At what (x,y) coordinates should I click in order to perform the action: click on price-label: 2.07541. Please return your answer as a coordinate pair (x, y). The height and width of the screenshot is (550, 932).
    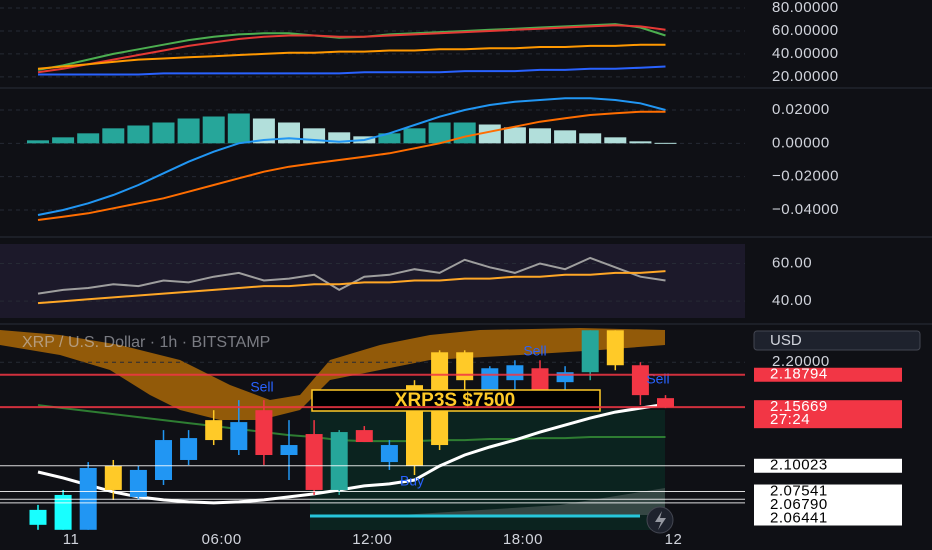
    Looking at the image, I should click on (799, 490).